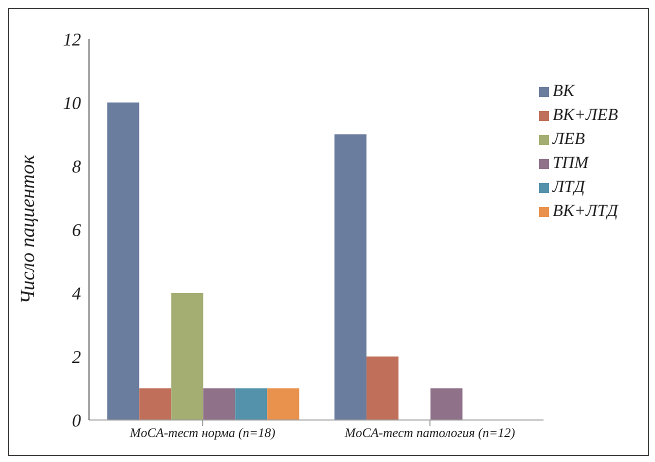 This screenshot has width=655, height=462. I want to click on legend-label: ВК, so click(563, 90).